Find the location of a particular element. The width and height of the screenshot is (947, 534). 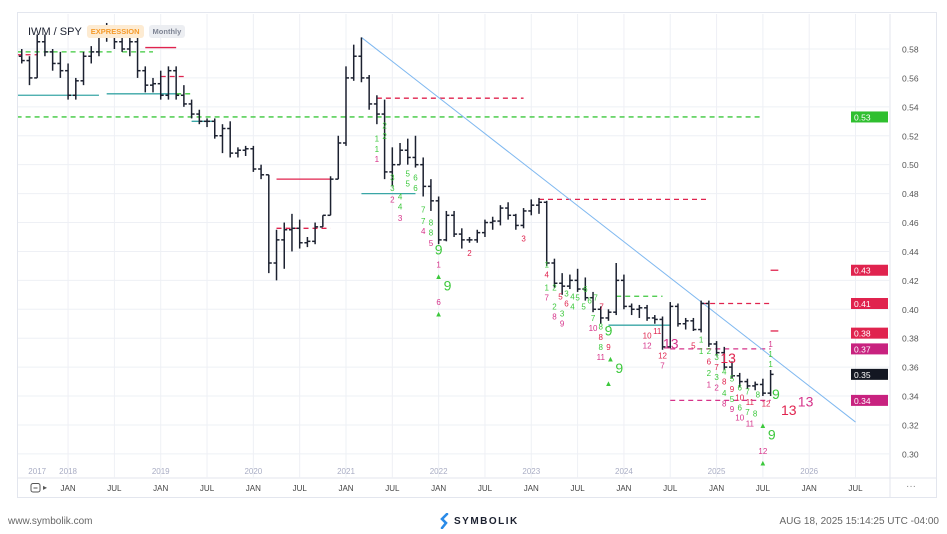

calendar-icon is located at coordinates (35, 488).